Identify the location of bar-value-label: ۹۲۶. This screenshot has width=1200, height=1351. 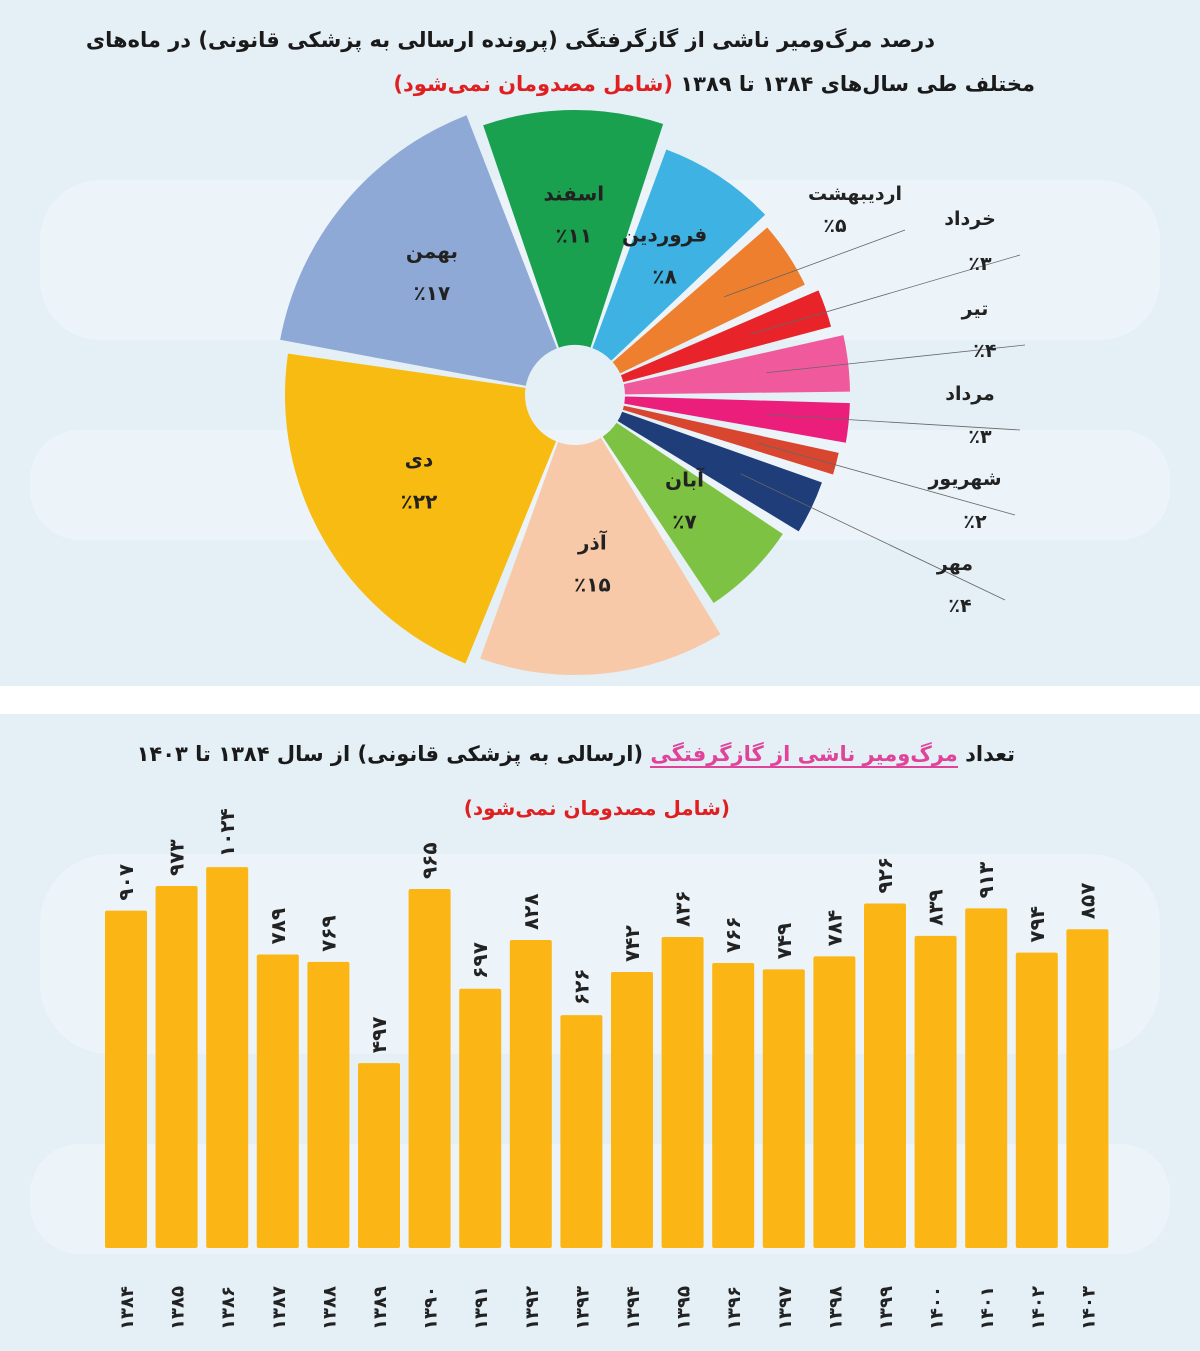
(885, 875).